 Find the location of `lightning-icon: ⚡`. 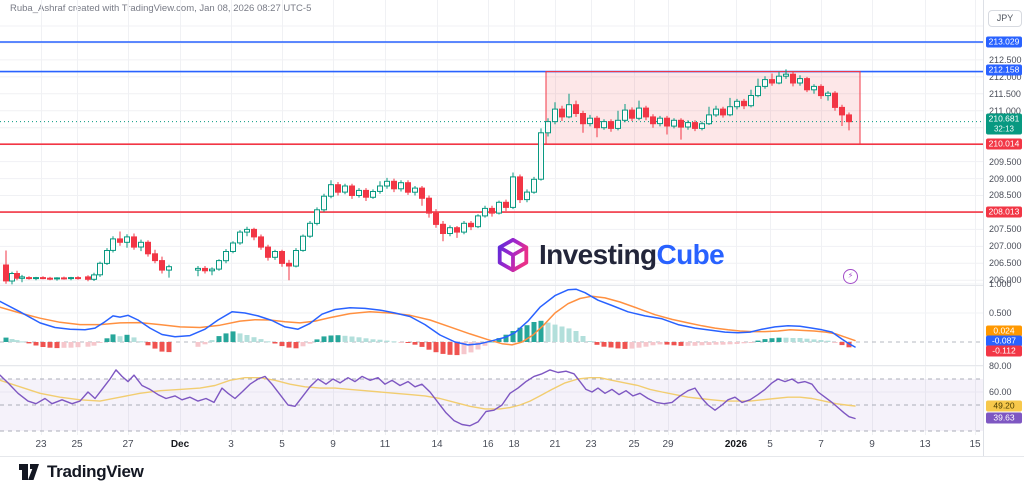

lightning-icon: ⚡ is located at coordinates (850, 275).